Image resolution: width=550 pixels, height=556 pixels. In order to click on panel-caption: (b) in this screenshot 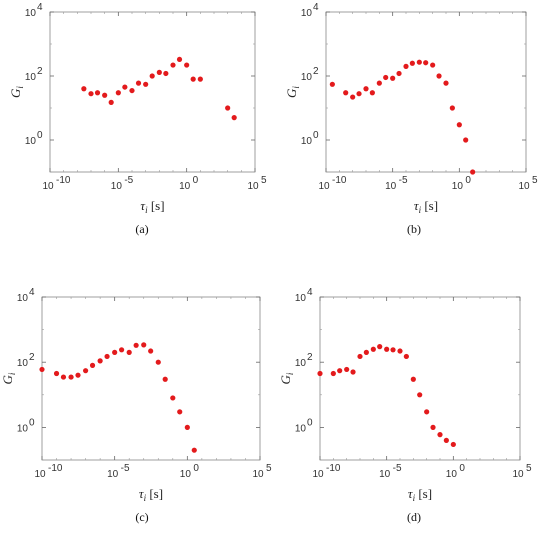, I will do `click(414, 229)`.